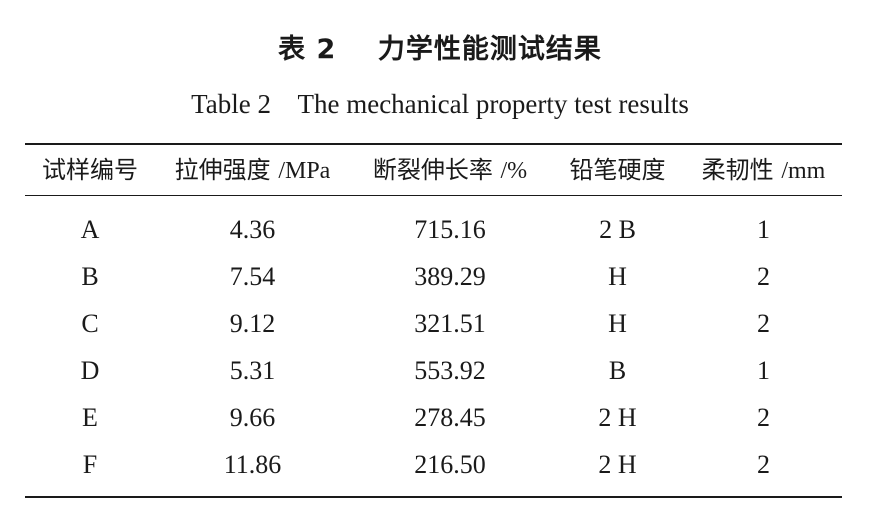 The width and height of the screenshot is (880, 512). I want to click on cell-tensile-strength: 11.86, so click(252, 464).